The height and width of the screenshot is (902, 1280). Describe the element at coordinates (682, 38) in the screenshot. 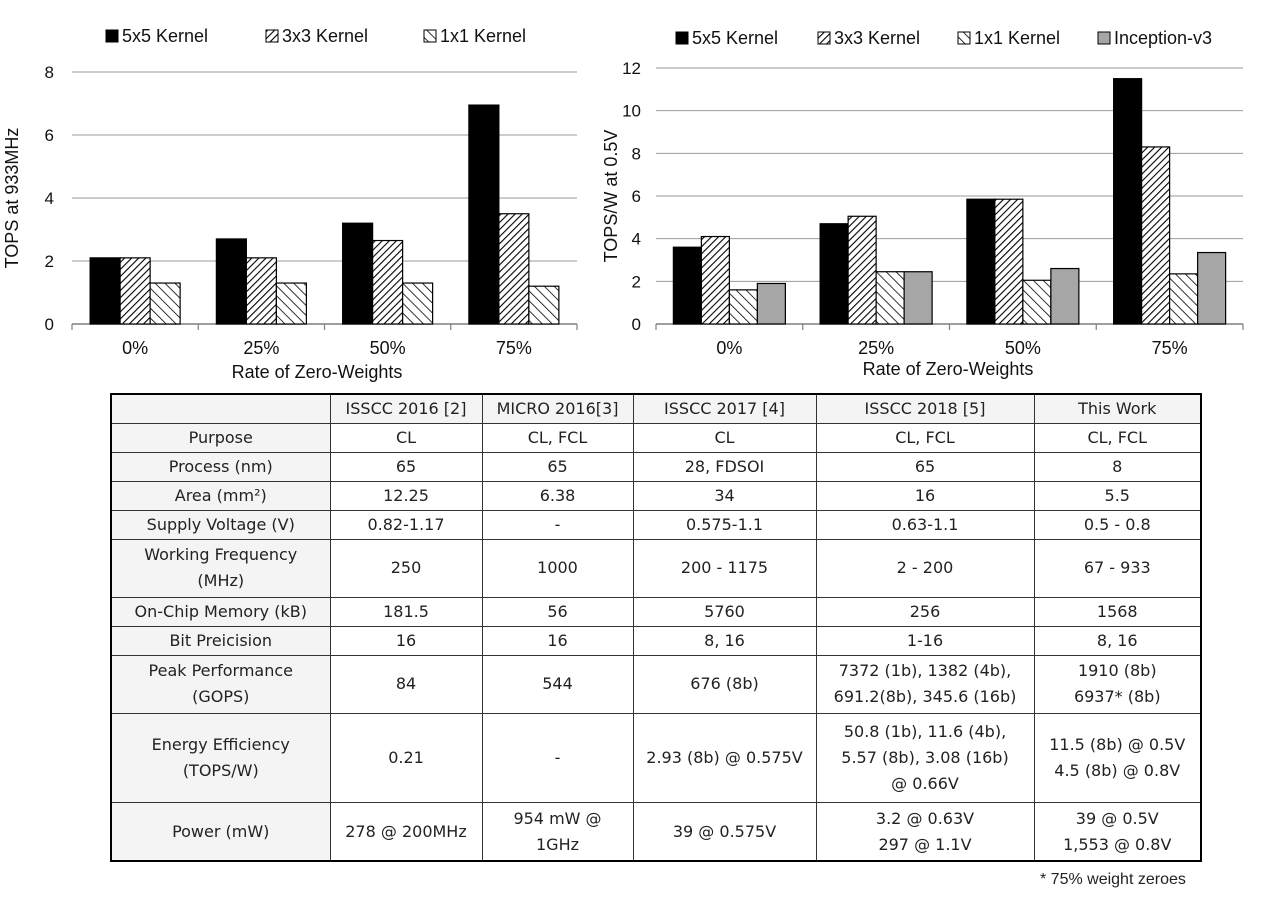

I see `legend-swatch-5x5-kernel` at that location.